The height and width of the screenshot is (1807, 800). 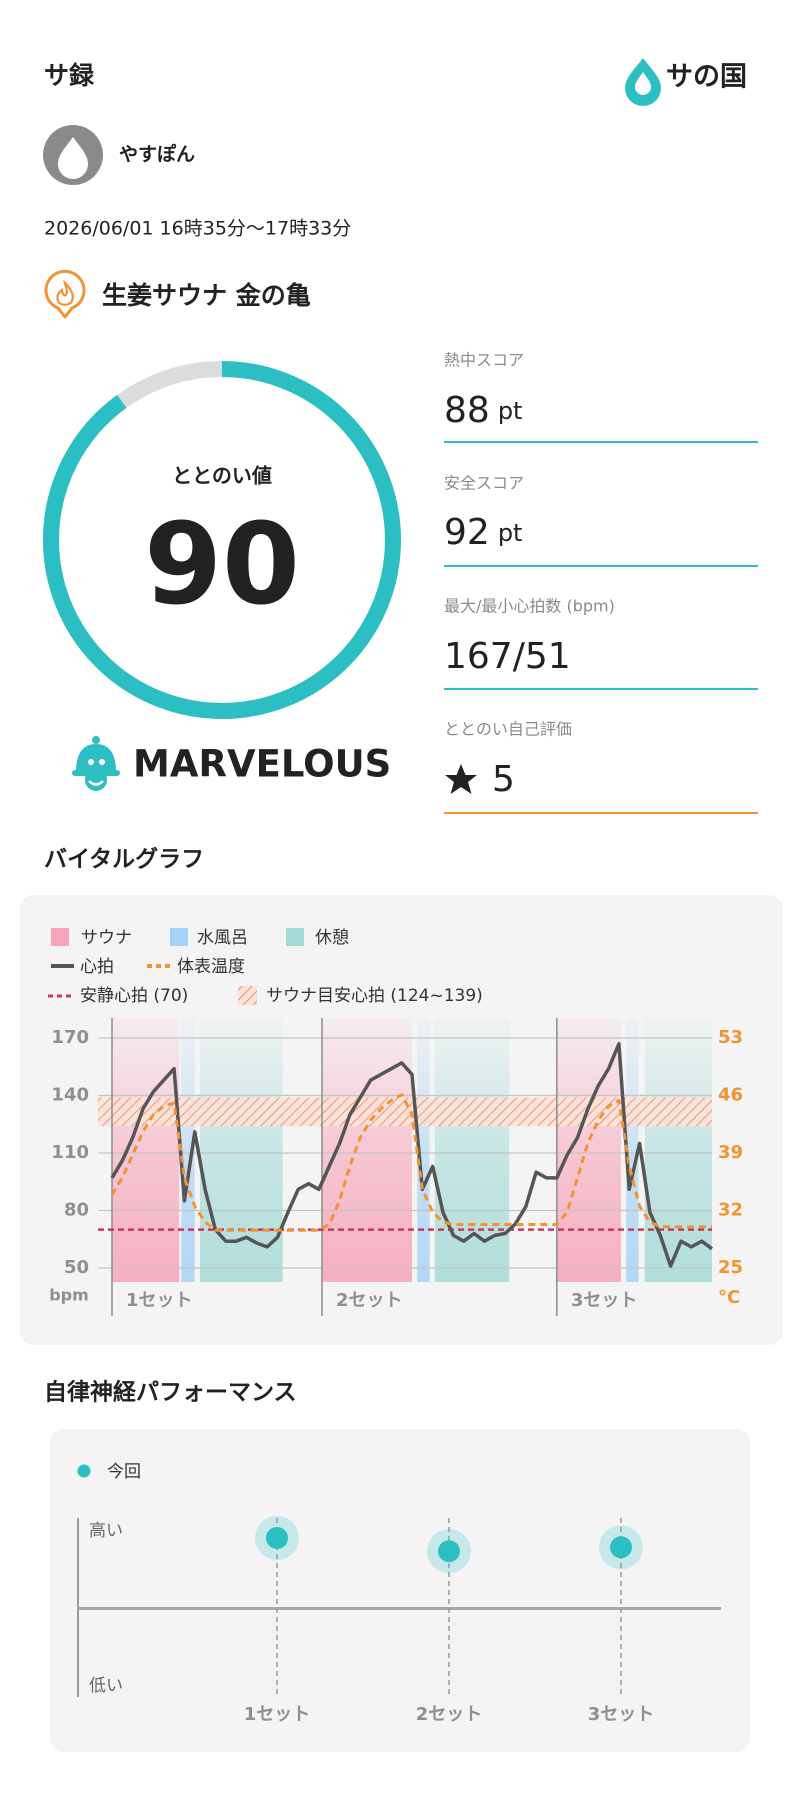 I want to click on legend-dot, so click(x=84, y=1471).